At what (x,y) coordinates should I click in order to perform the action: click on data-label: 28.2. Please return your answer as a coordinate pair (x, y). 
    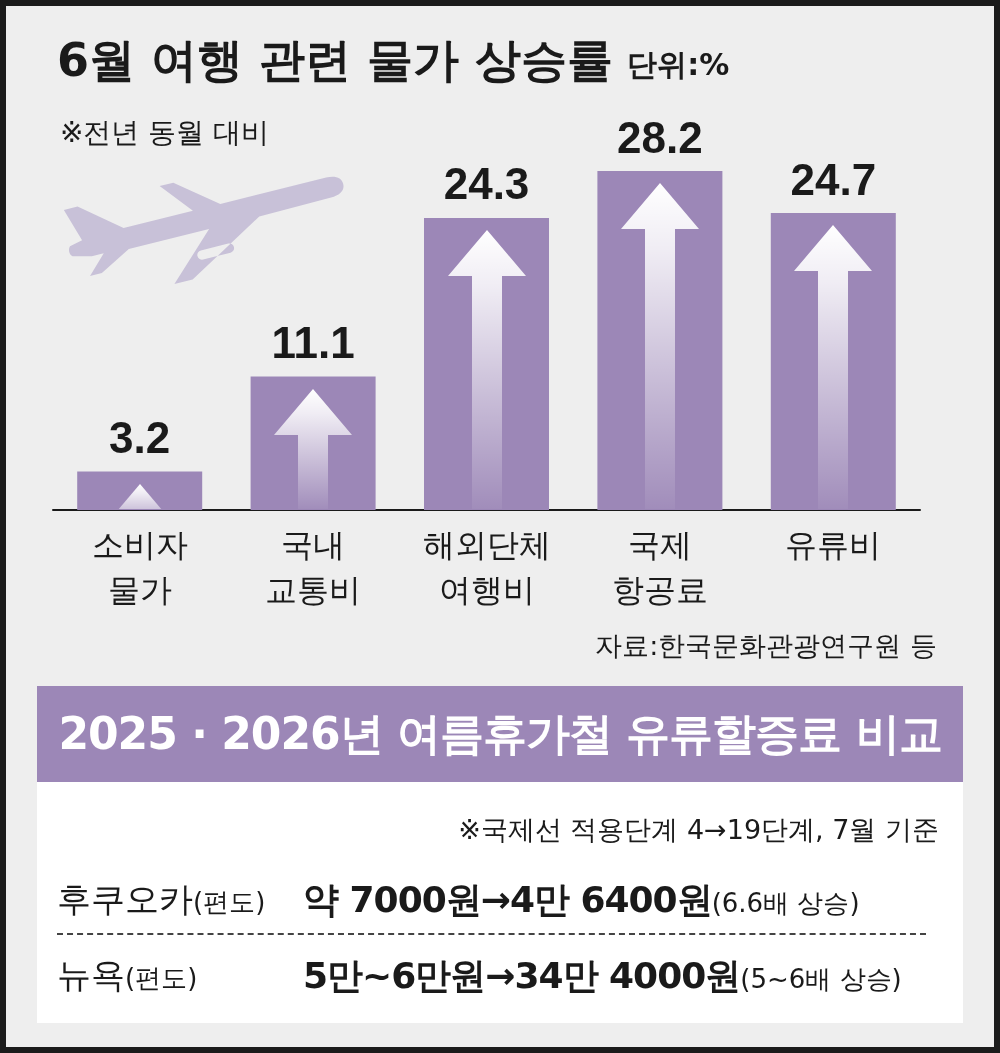
    Looking at the image, I should click on (660, 137).